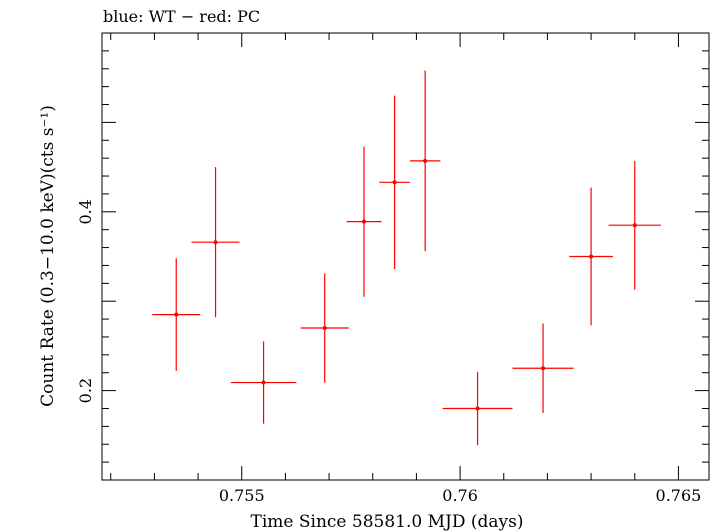 This screenshot has width=713, height=532. I want to click on y-axis-label: Count Rate (0.3−10.0 keV)(cts s⁻¹), so click(48, 256).